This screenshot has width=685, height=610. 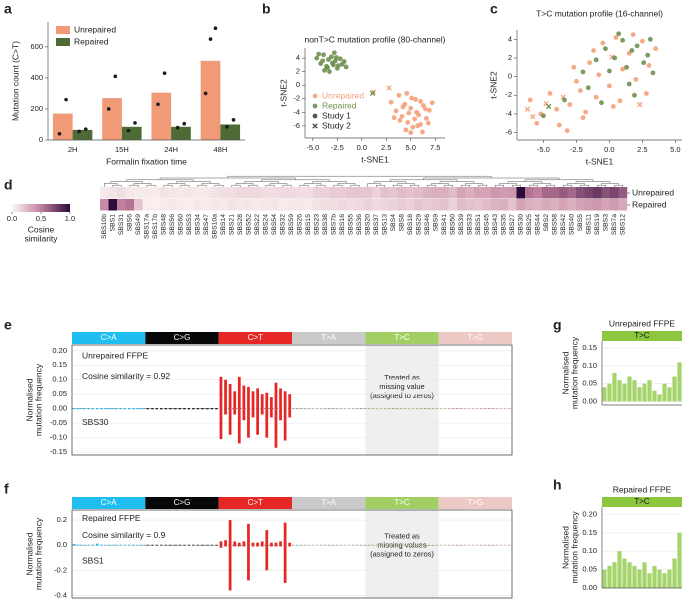 What do you see at coordinates (29, 399) in the screenshot?
I see `y-axis-label: Normalised` at bounding box center [29, 399].